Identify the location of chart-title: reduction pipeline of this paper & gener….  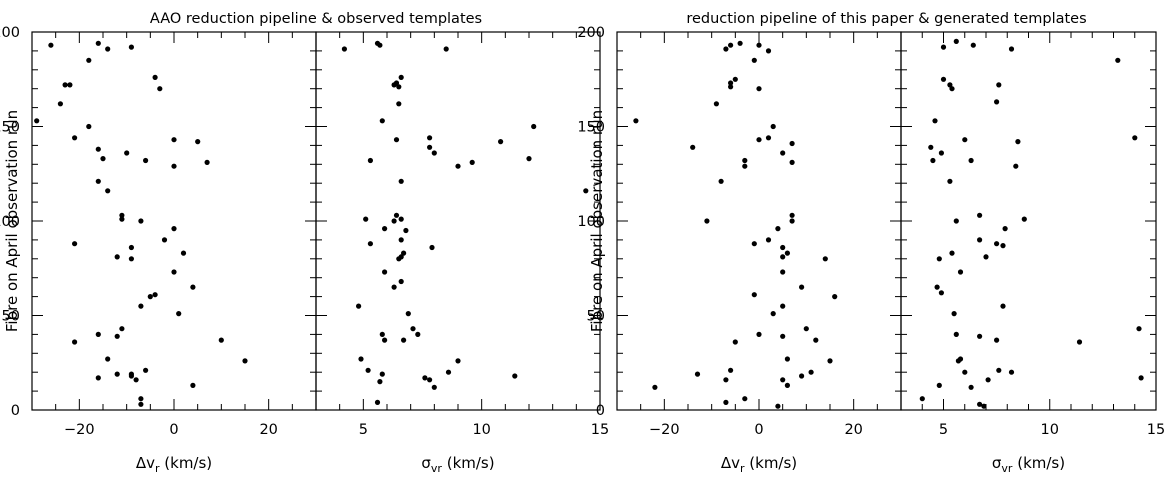
(886, 19).